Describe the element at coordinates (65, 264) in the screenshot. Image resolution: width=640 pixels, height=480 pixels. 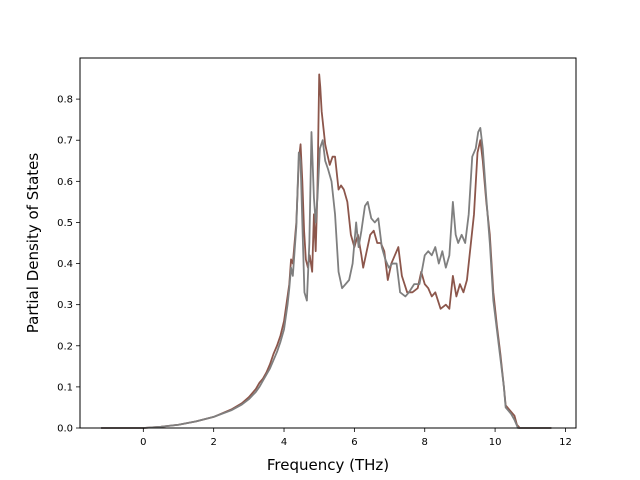
I see `y-tick-label: 0.4` at that location.